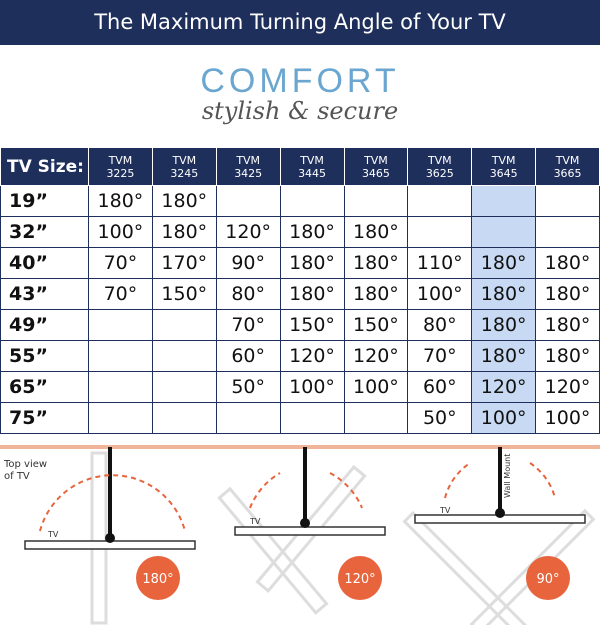 This screenshot has width=600, height=625. I want to click on model-header: TVM 3465, so click(376, 166).